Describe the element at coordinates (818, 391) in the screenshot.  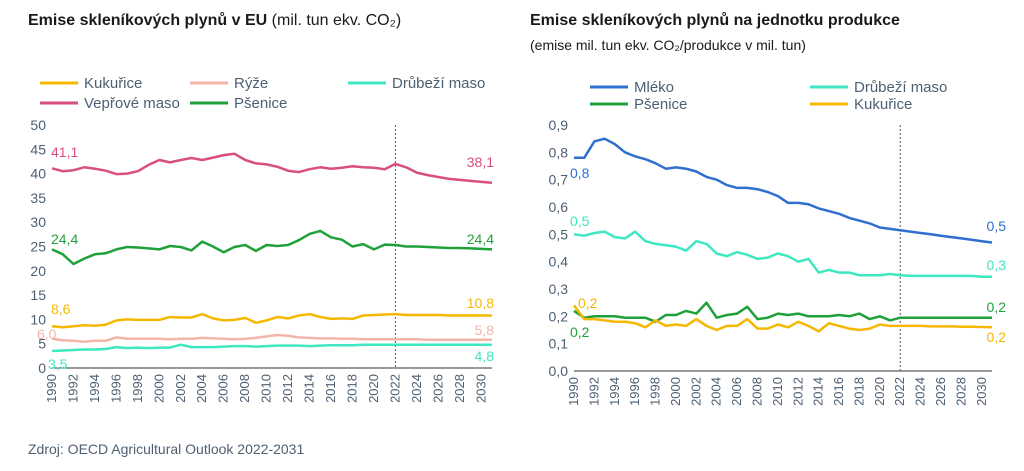
I see `right-xtick-label: 2014` at that location.